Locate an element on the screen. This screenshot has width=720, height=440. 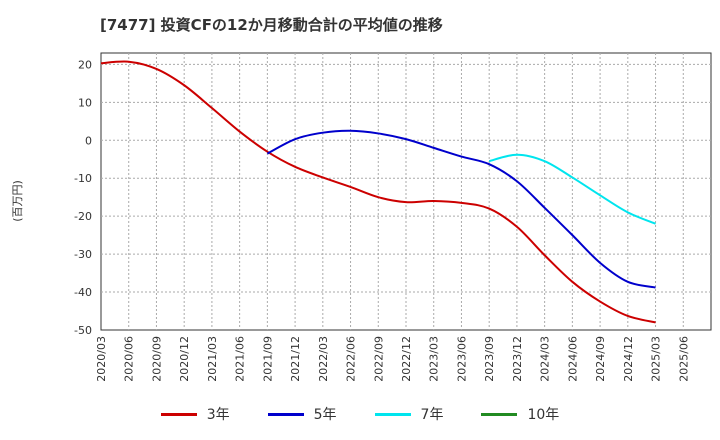
y-tick-label: -20 is located at coordinates (83, 216).